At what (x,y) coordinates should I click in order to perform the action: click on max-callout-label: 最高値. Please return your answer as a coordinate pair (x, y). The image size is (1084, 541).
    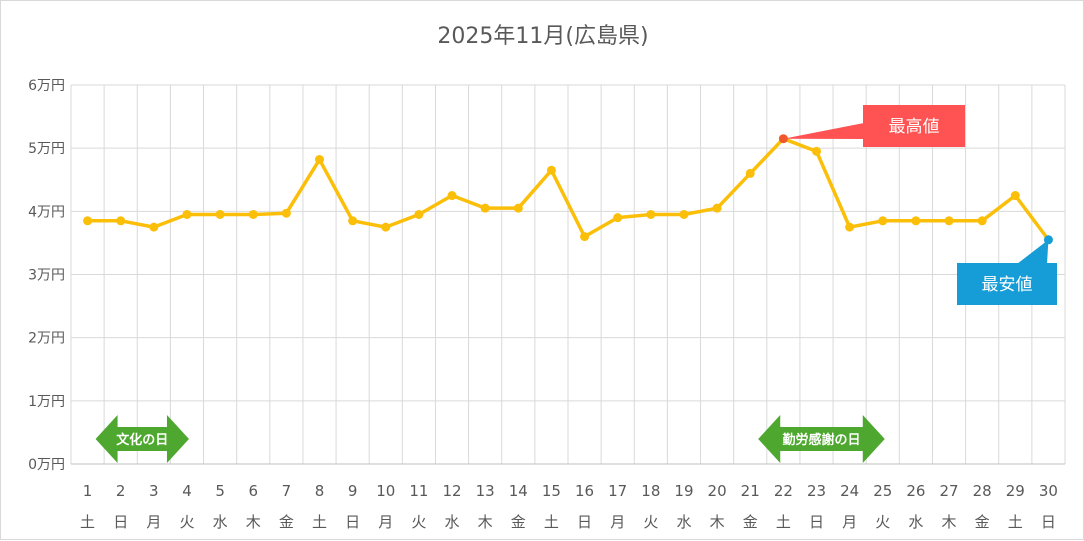
    Looking at the image, I should click on (914, 127).